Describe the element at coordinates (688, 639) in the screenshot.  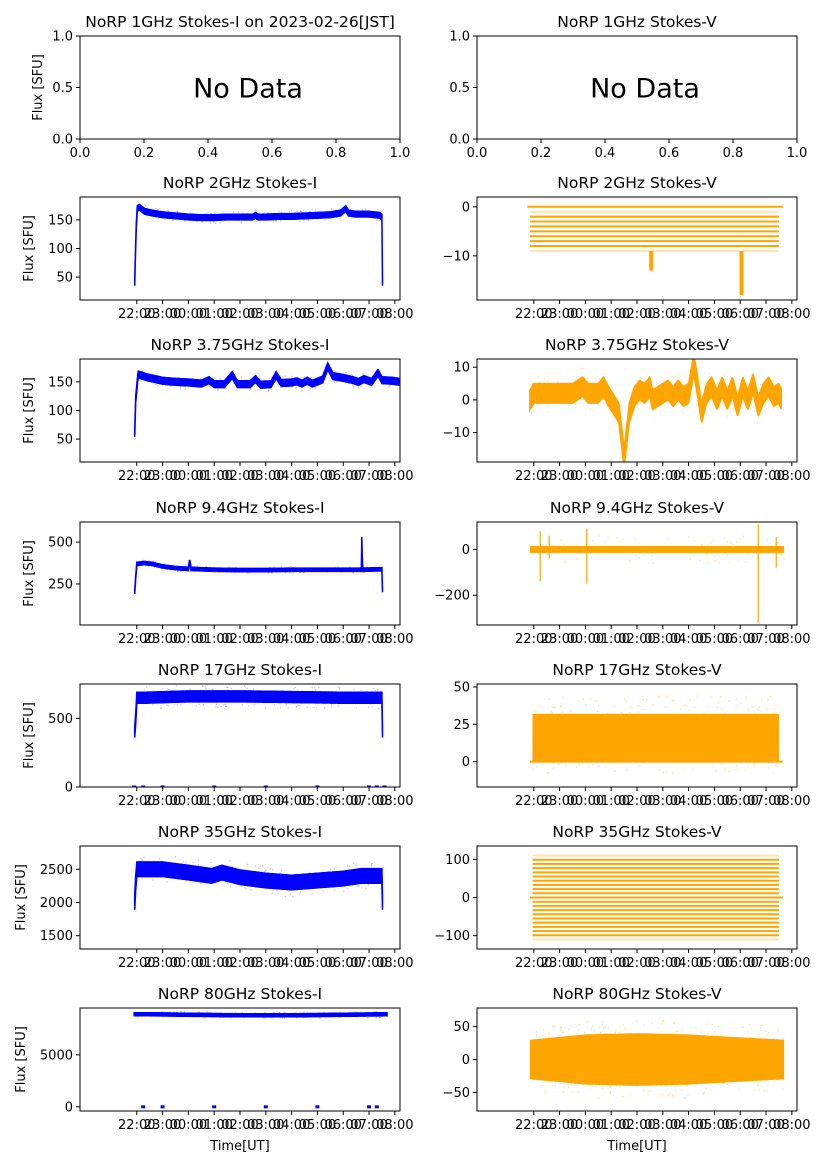
I see `x-tick-label: 04:00` at that location.